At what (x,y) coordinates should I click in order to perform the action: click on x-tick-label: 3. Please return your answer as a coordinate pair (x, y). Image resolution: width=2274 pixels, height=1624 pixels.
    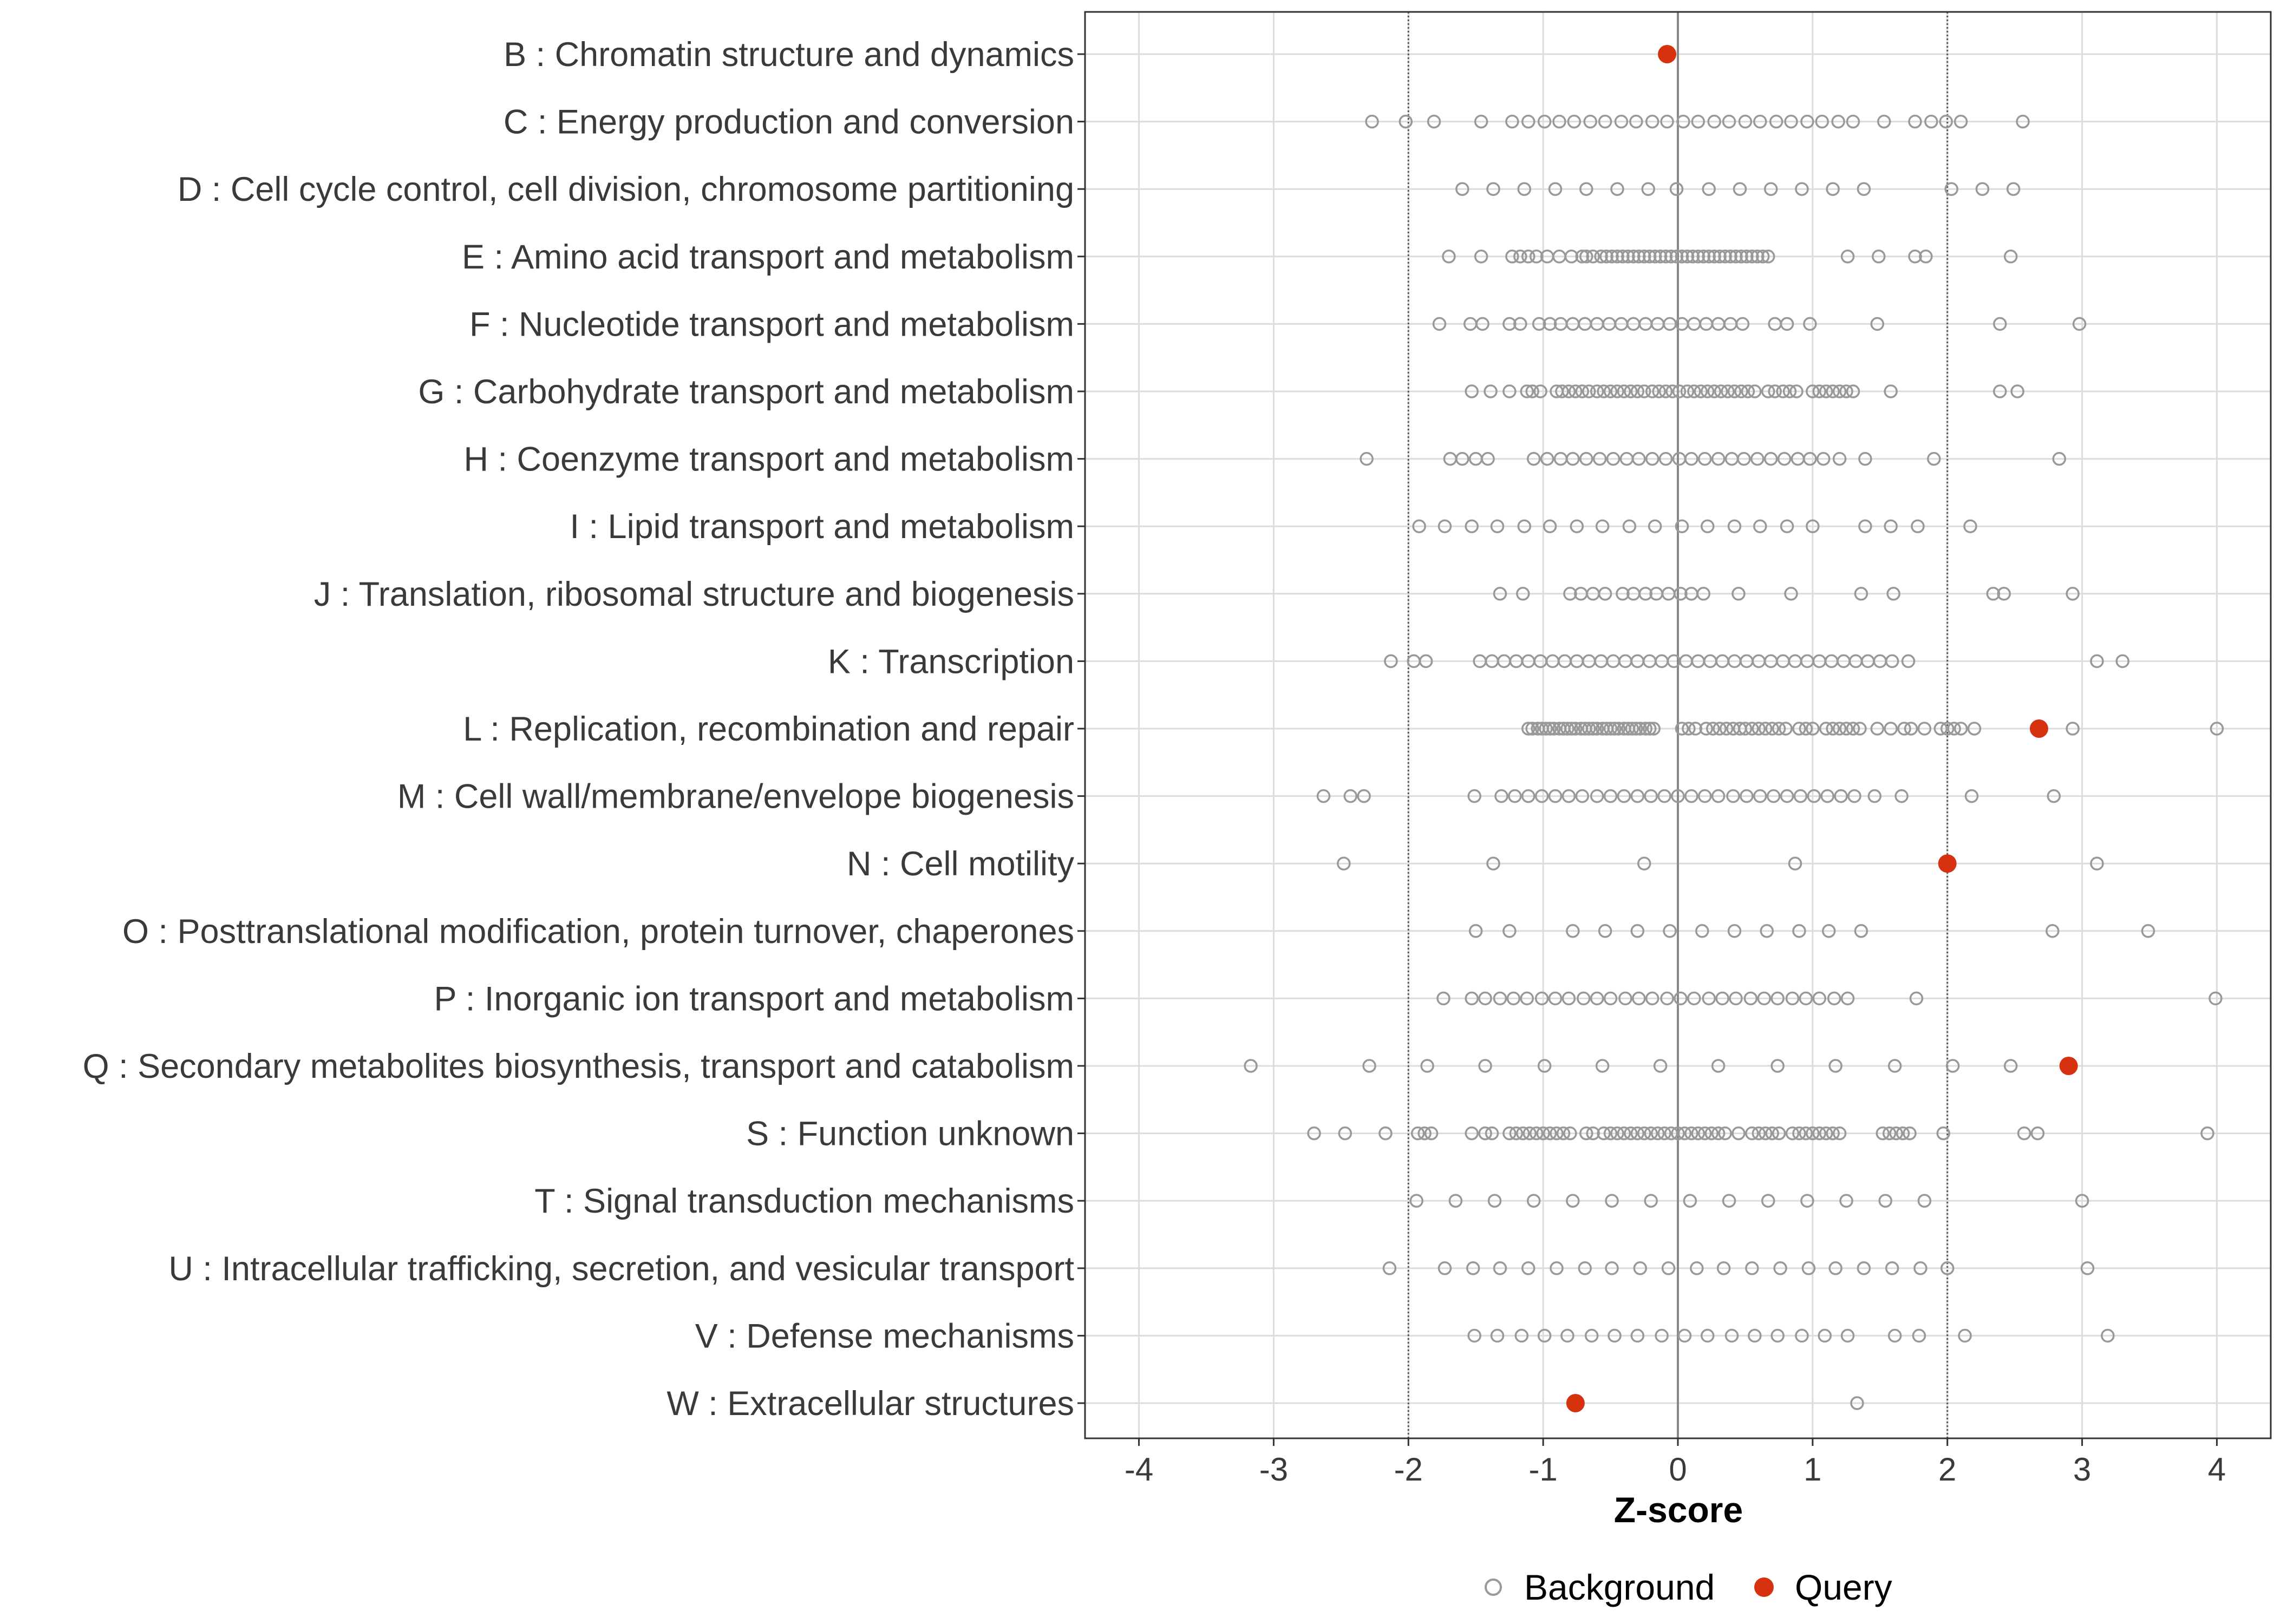
    Looking at the image, I should click on (2082, 1469).